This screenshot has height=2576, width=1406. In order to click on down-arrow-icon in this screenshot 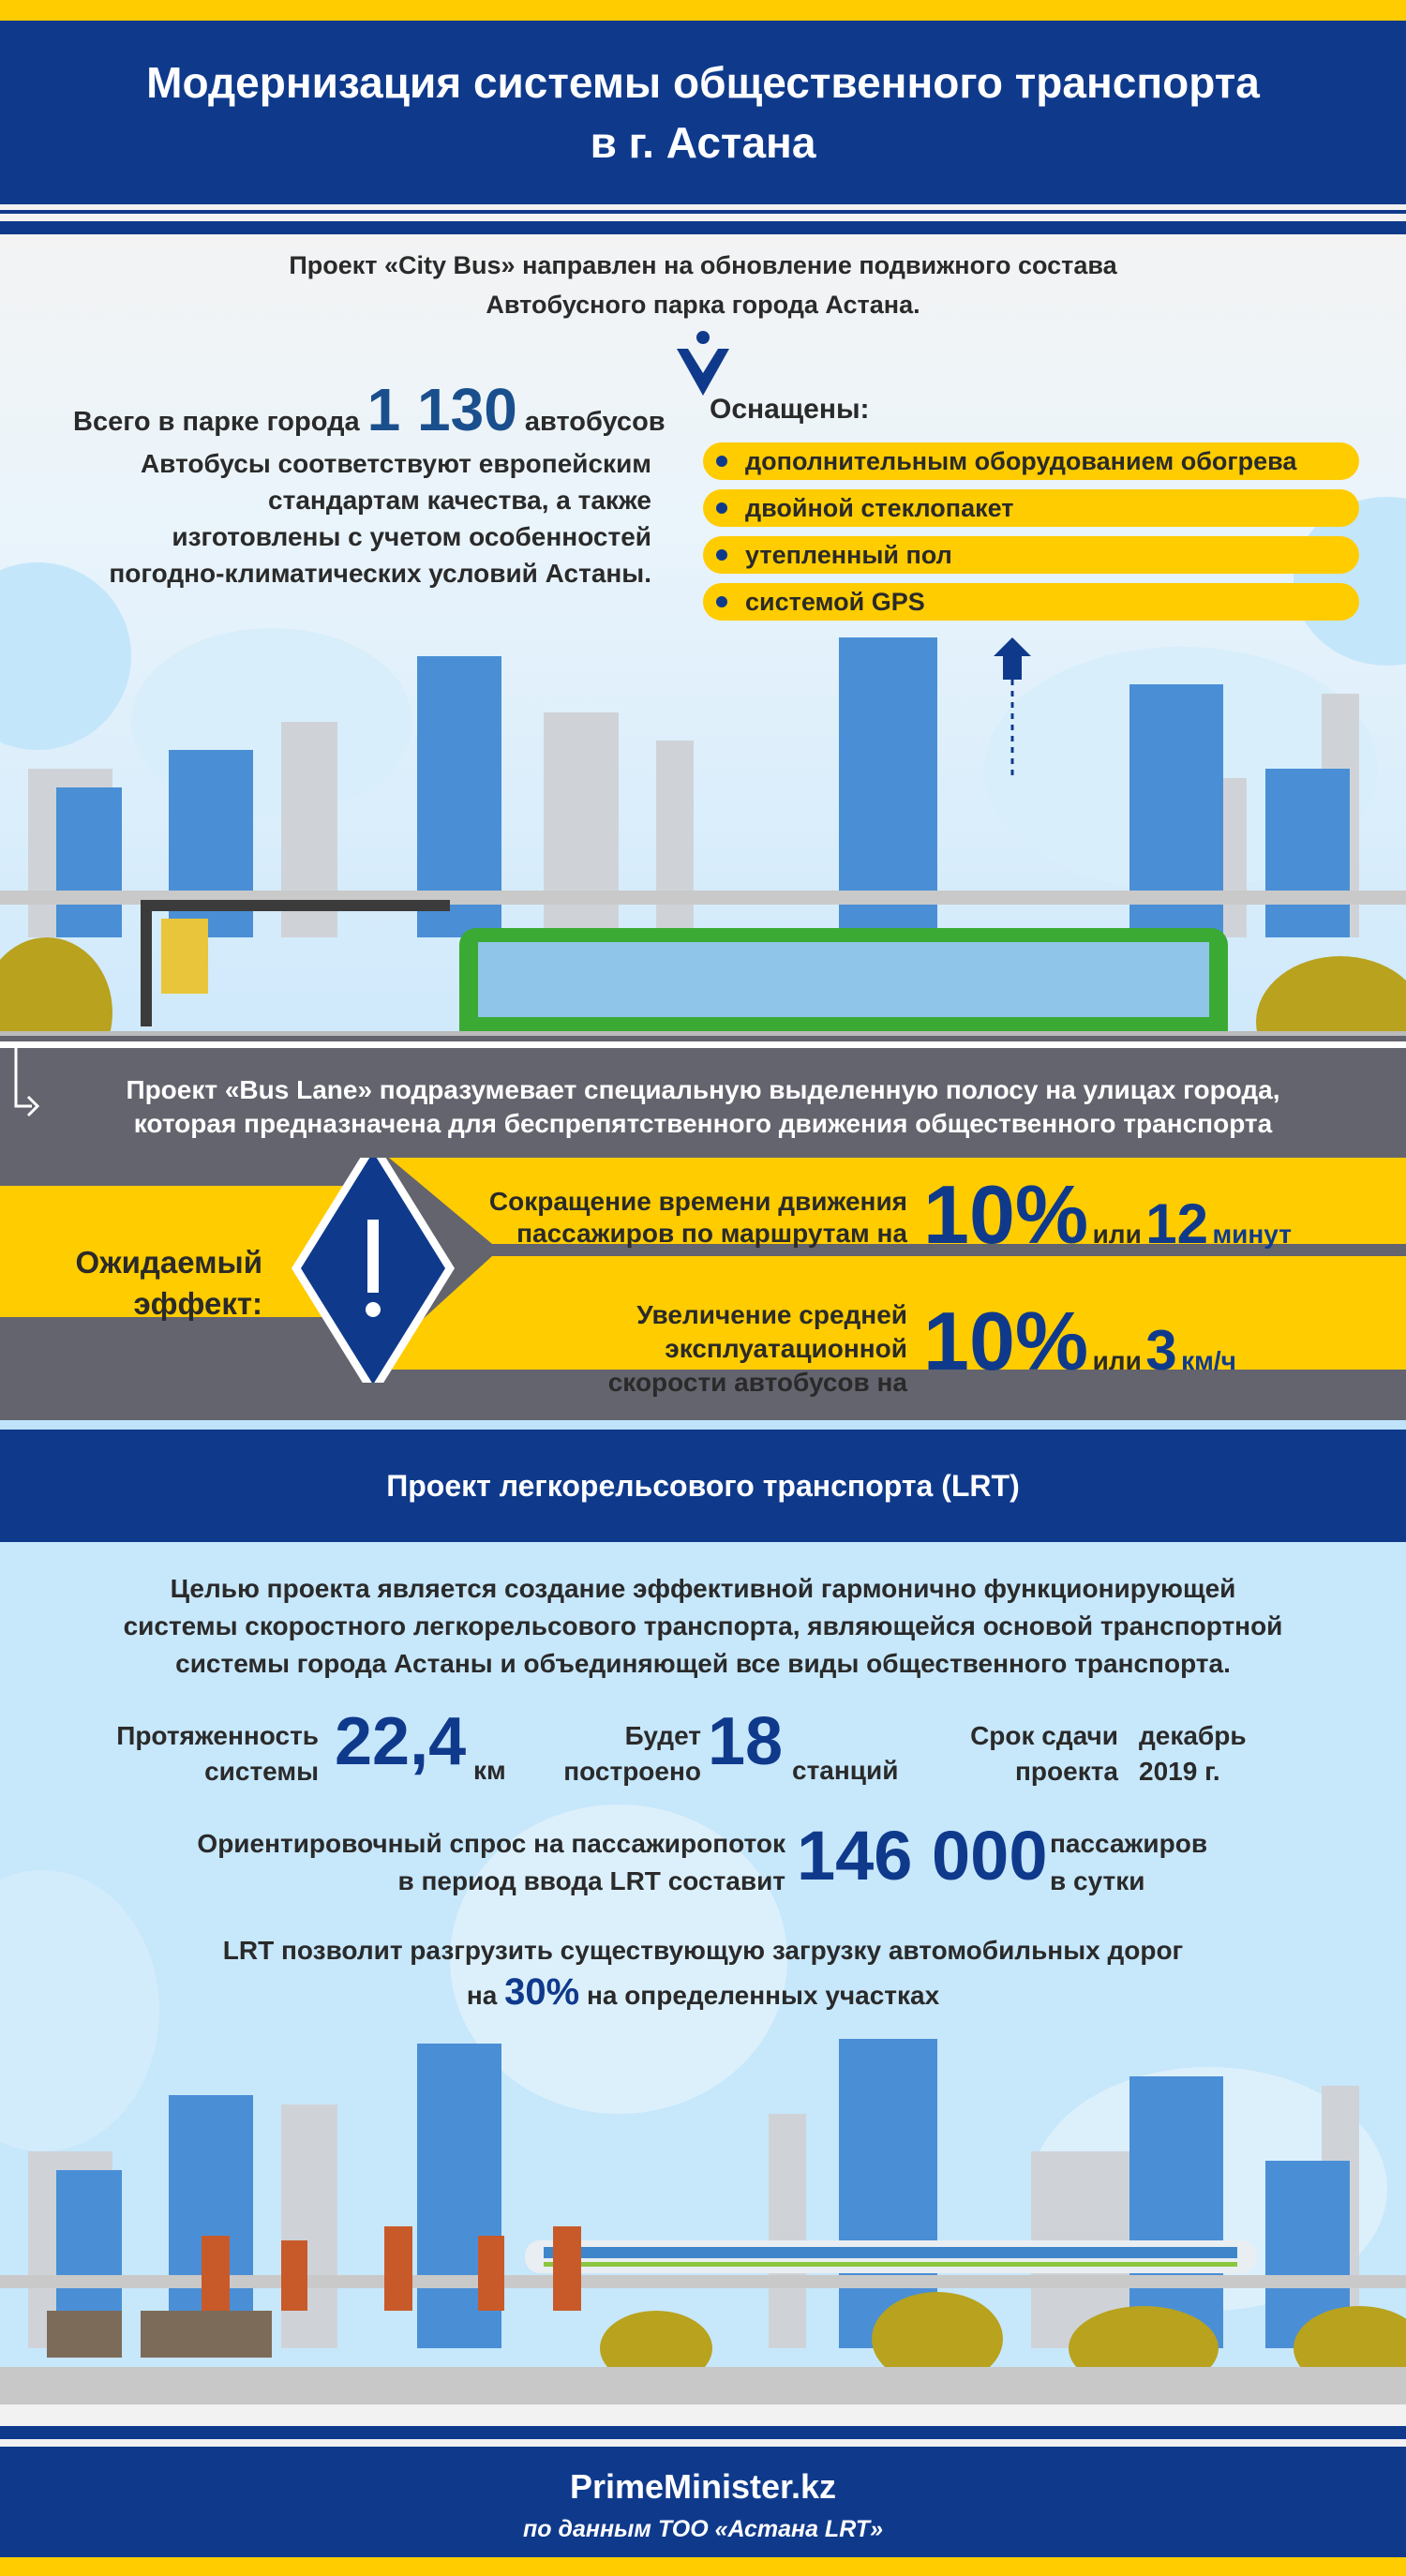, I will do `click(703, 363)`.